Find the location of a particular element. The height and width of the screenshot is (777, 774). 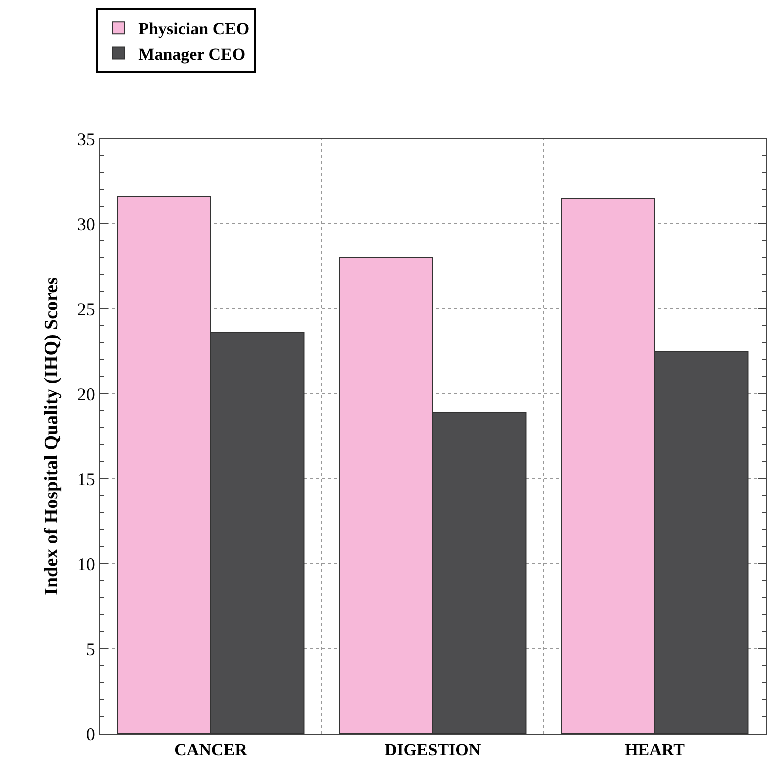

y-tick-label: 5 is located at coordinates (91, 649).